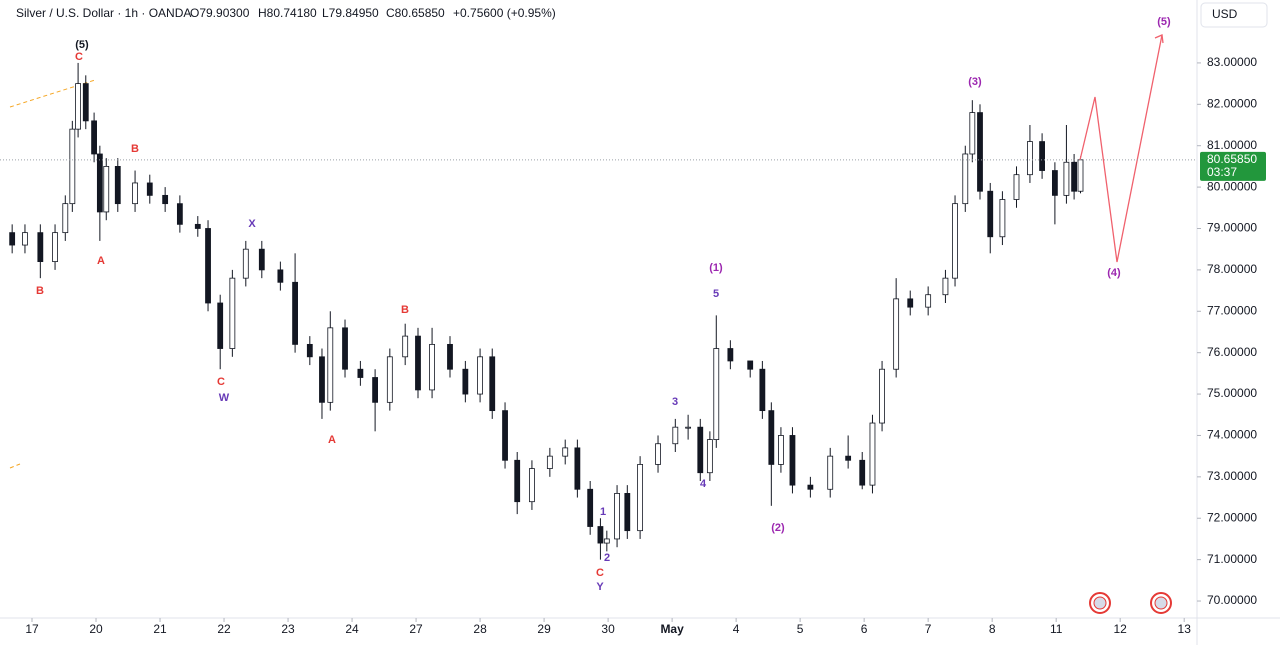  I want to click on x-tick-label: 27, so click(416, 629).